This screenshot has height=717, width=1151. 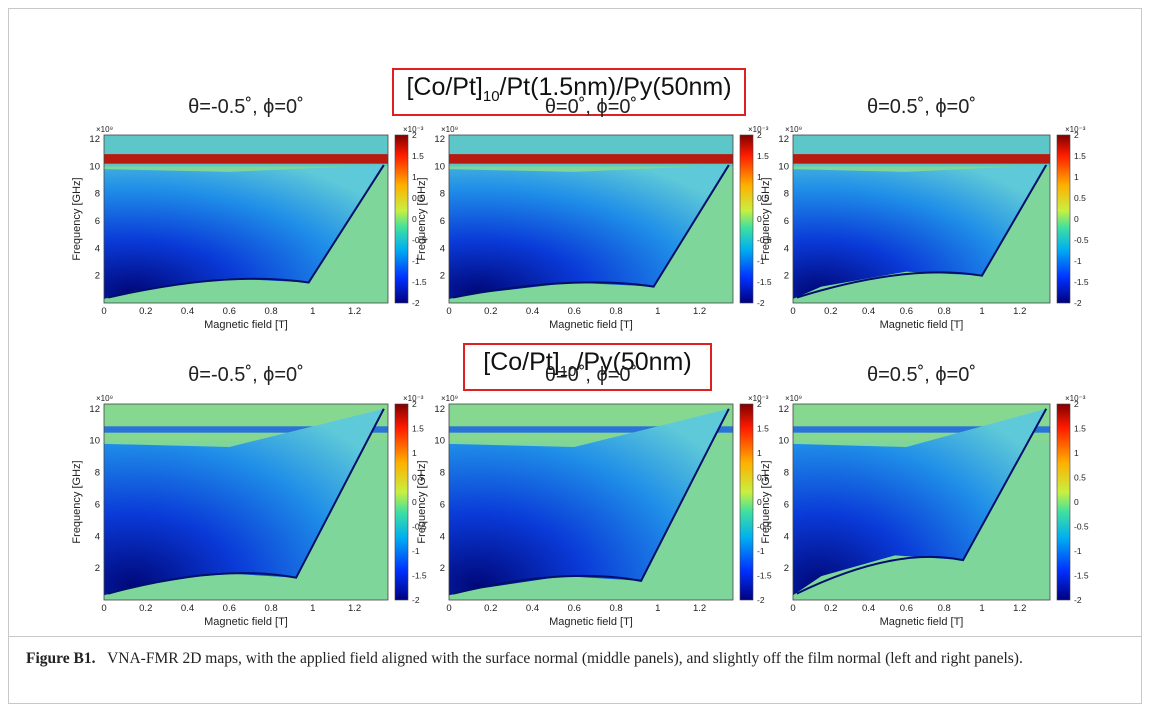 I want to click on x-axis-label: Magnetic field [T], so click(x=591, y=622).